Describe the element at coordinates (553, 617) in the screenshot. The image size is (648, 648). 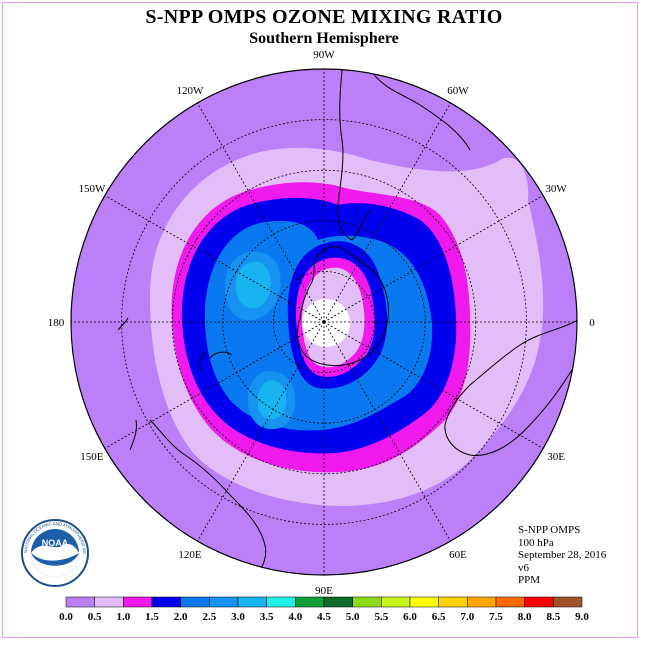
I see `legend-tick-label: 8.5` at that location.